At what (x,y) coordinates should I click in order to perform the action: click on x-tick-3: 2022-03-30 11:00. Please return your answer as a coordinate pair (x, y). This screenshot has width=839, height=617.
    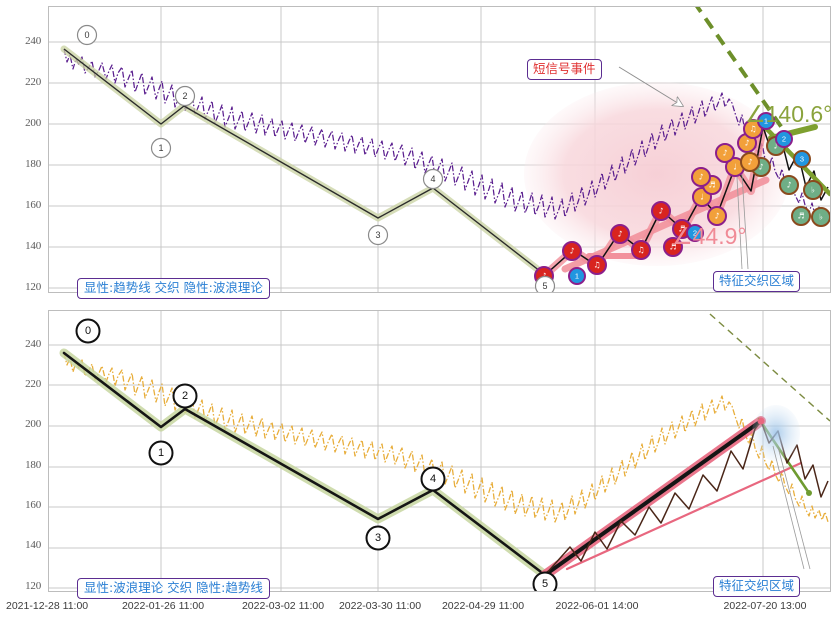
    Looking at the image, I should click on (380, 606).